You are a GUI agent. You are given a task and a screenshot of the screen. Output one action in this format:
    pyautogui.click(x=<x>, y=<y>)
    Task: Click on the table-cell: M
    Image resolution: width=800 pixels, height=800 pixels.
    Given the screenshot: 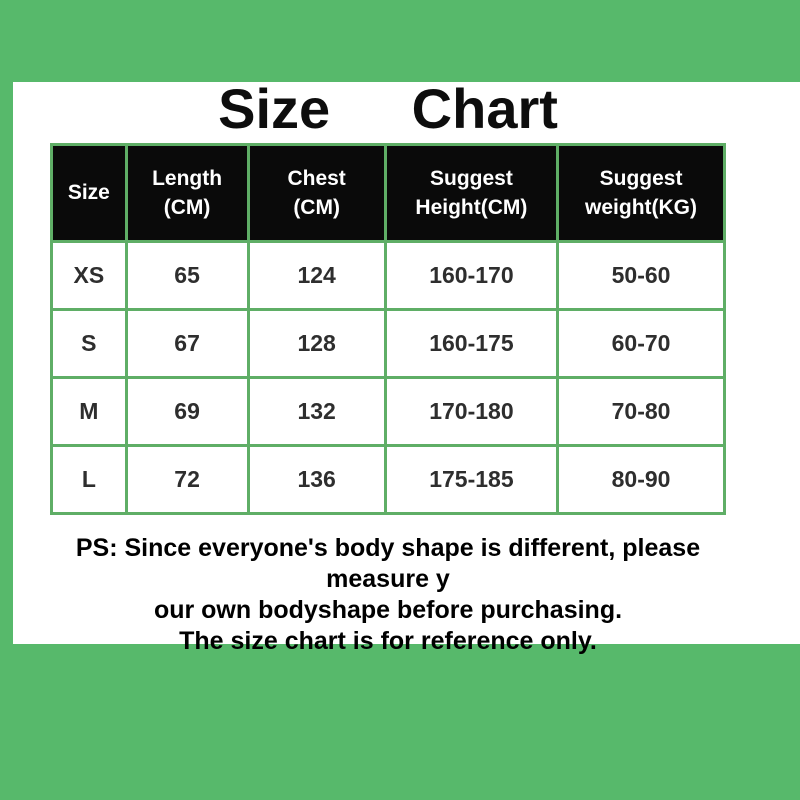 What is the action you would take?
    pyautogui.click(x=89, y=411)
    